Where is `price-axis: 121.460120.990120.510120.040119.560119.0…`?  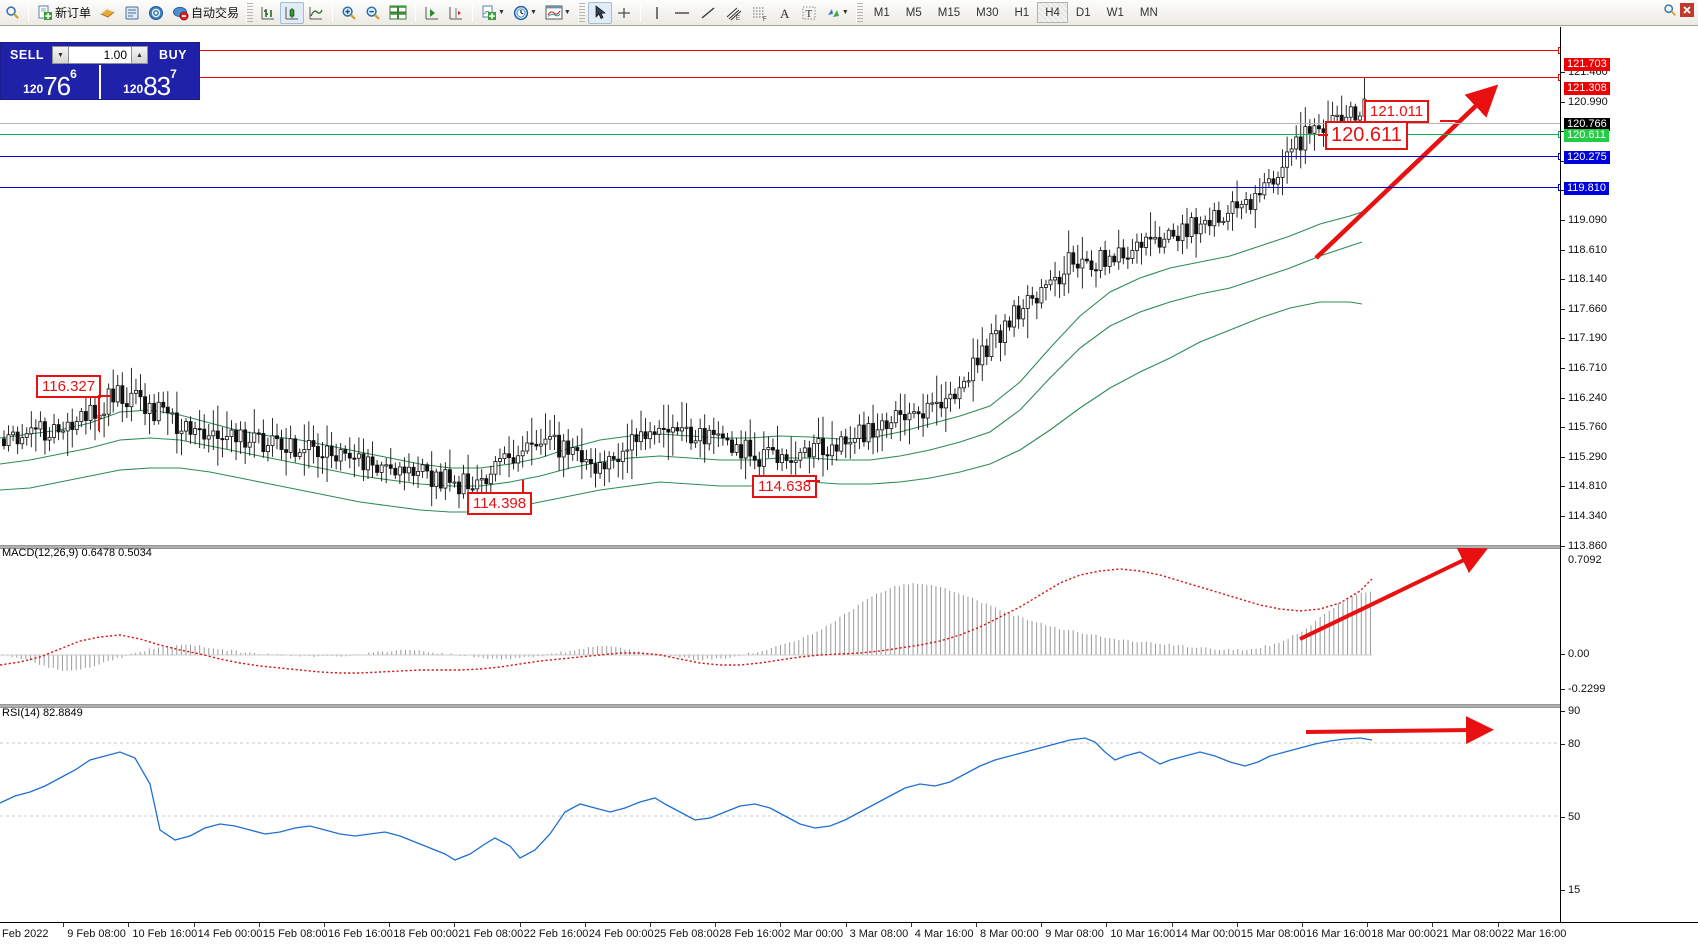
price-axis: 121.460120.990120.510120.040119.560119.0… is located at coordinates (1629, 485).